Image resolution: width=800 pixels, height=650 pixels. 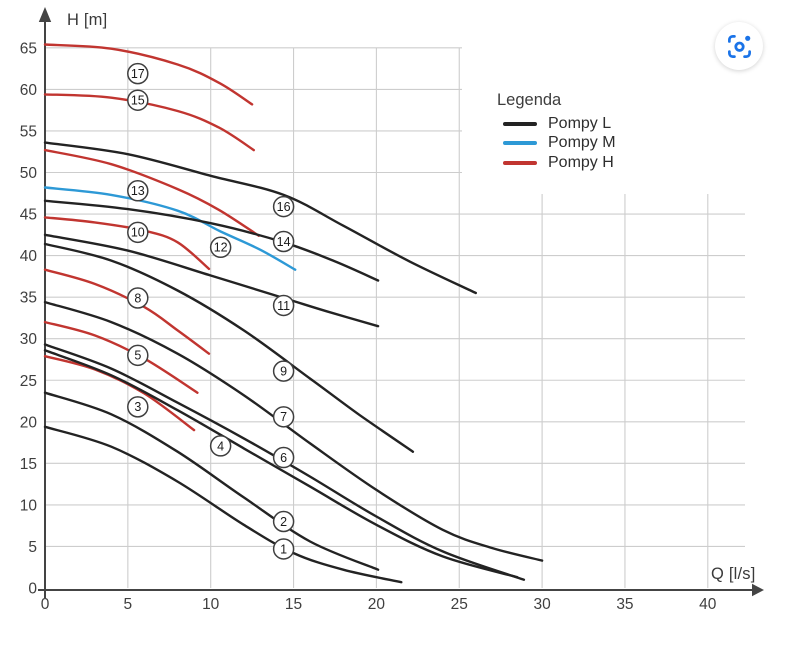 I want to click on legend-backdrop, so click(x=605, y=118).